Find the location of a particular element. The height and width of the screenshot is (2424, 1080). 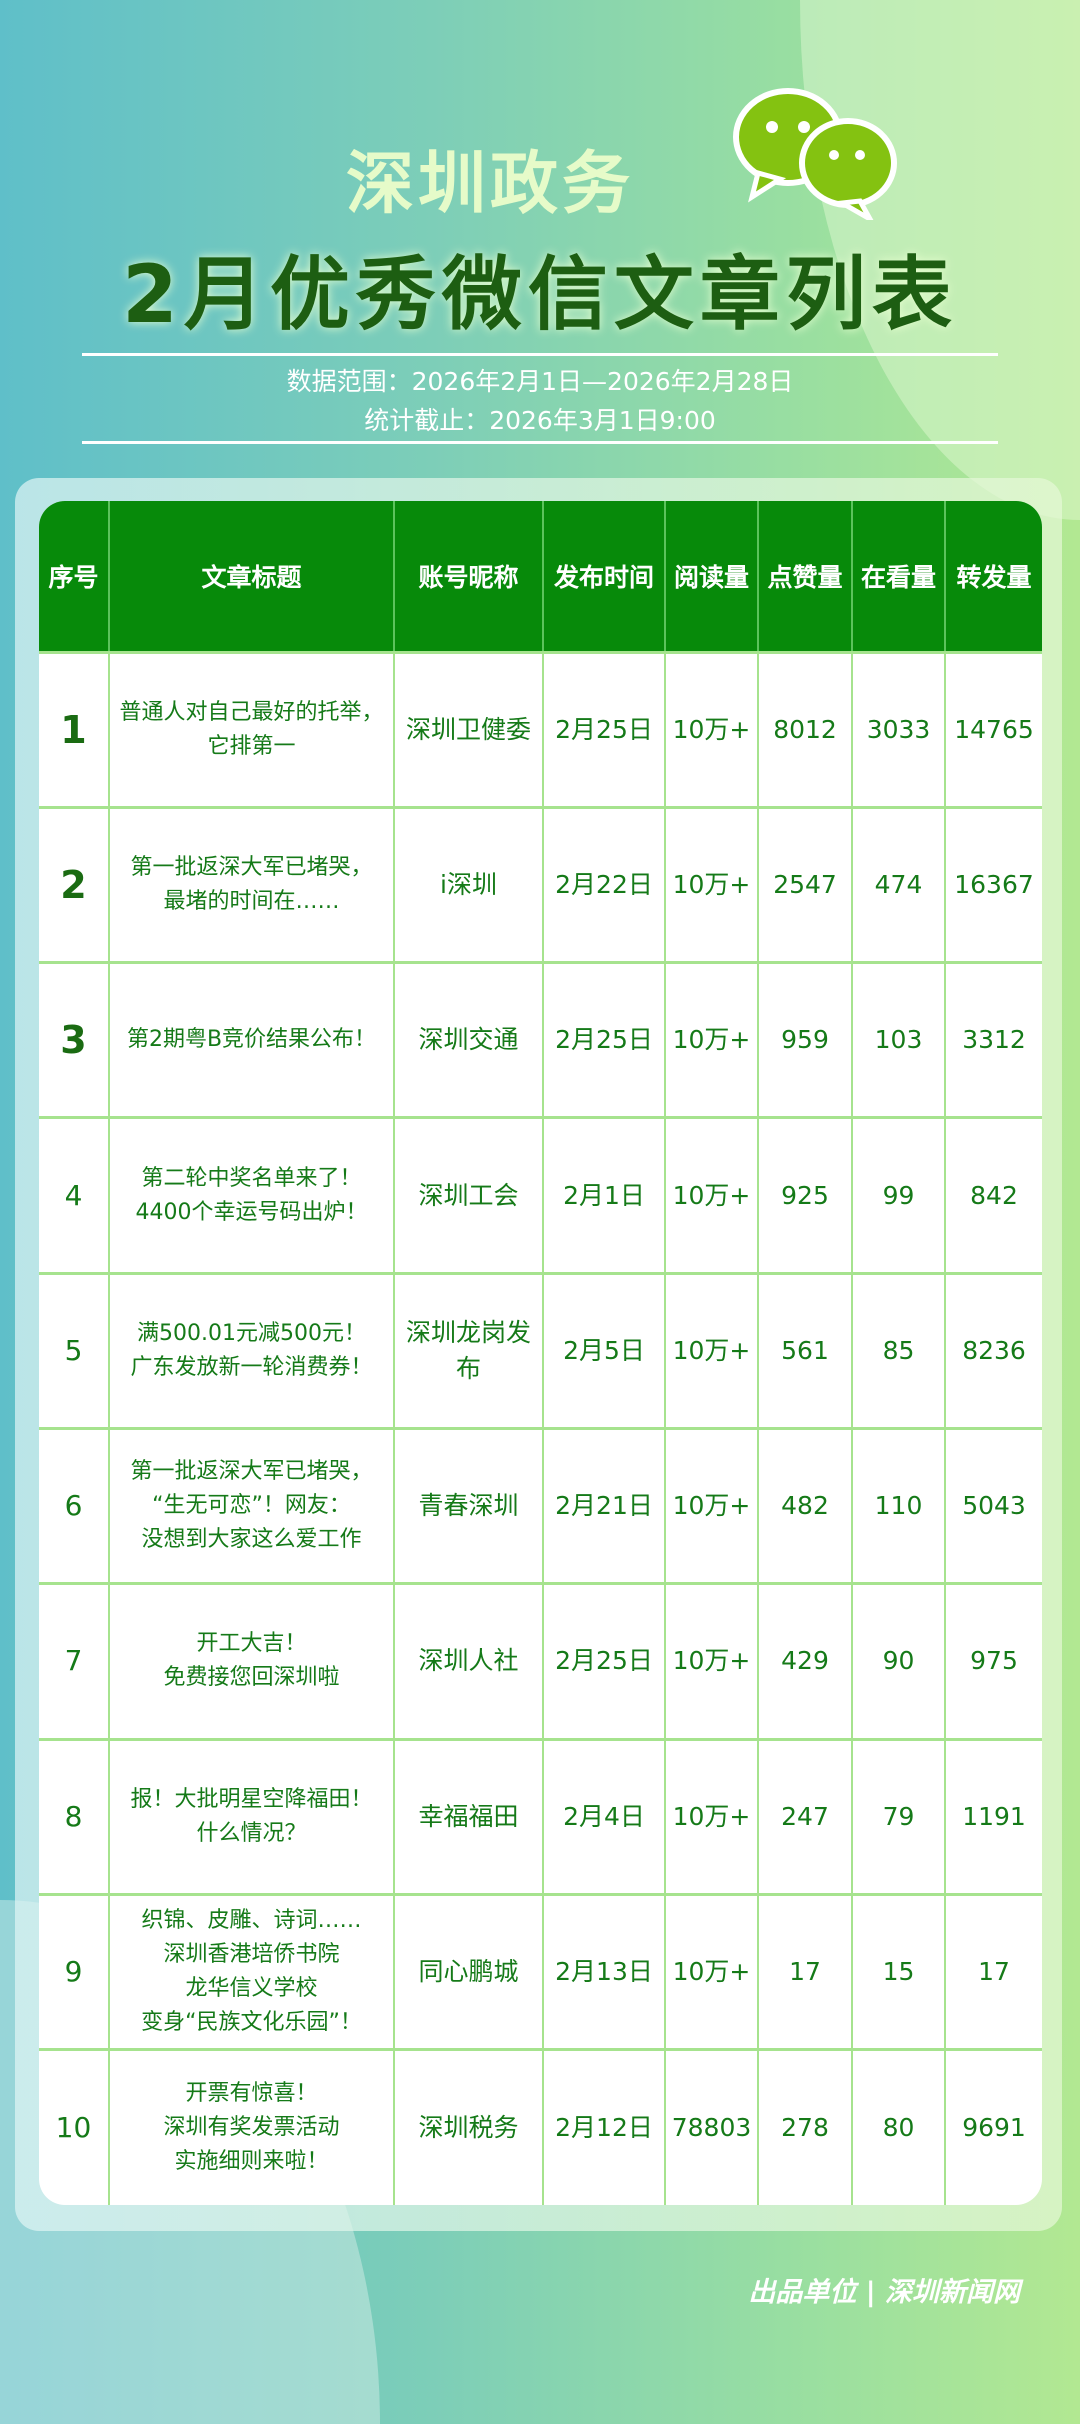

account-name: 青春深圳 is located at coordinates (468, 1505).